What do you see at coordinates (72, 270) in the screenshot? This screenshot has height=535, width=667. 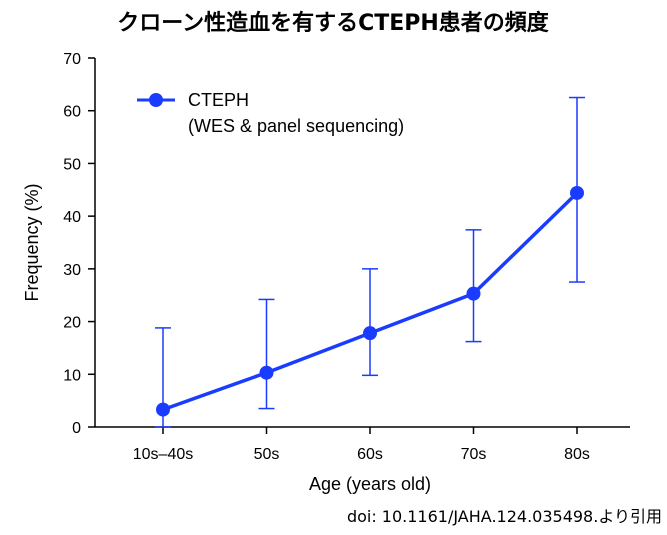 I see `y-tick-label: 30` at bounding box center [72, 270].